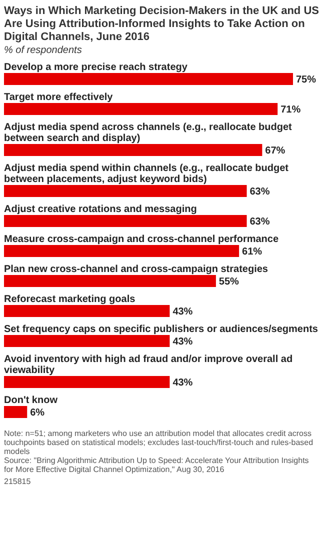  What do you see at coordinates (275, 151) in the screenshot?
I see `data-label: 67%` at bounding box center [275, 151].